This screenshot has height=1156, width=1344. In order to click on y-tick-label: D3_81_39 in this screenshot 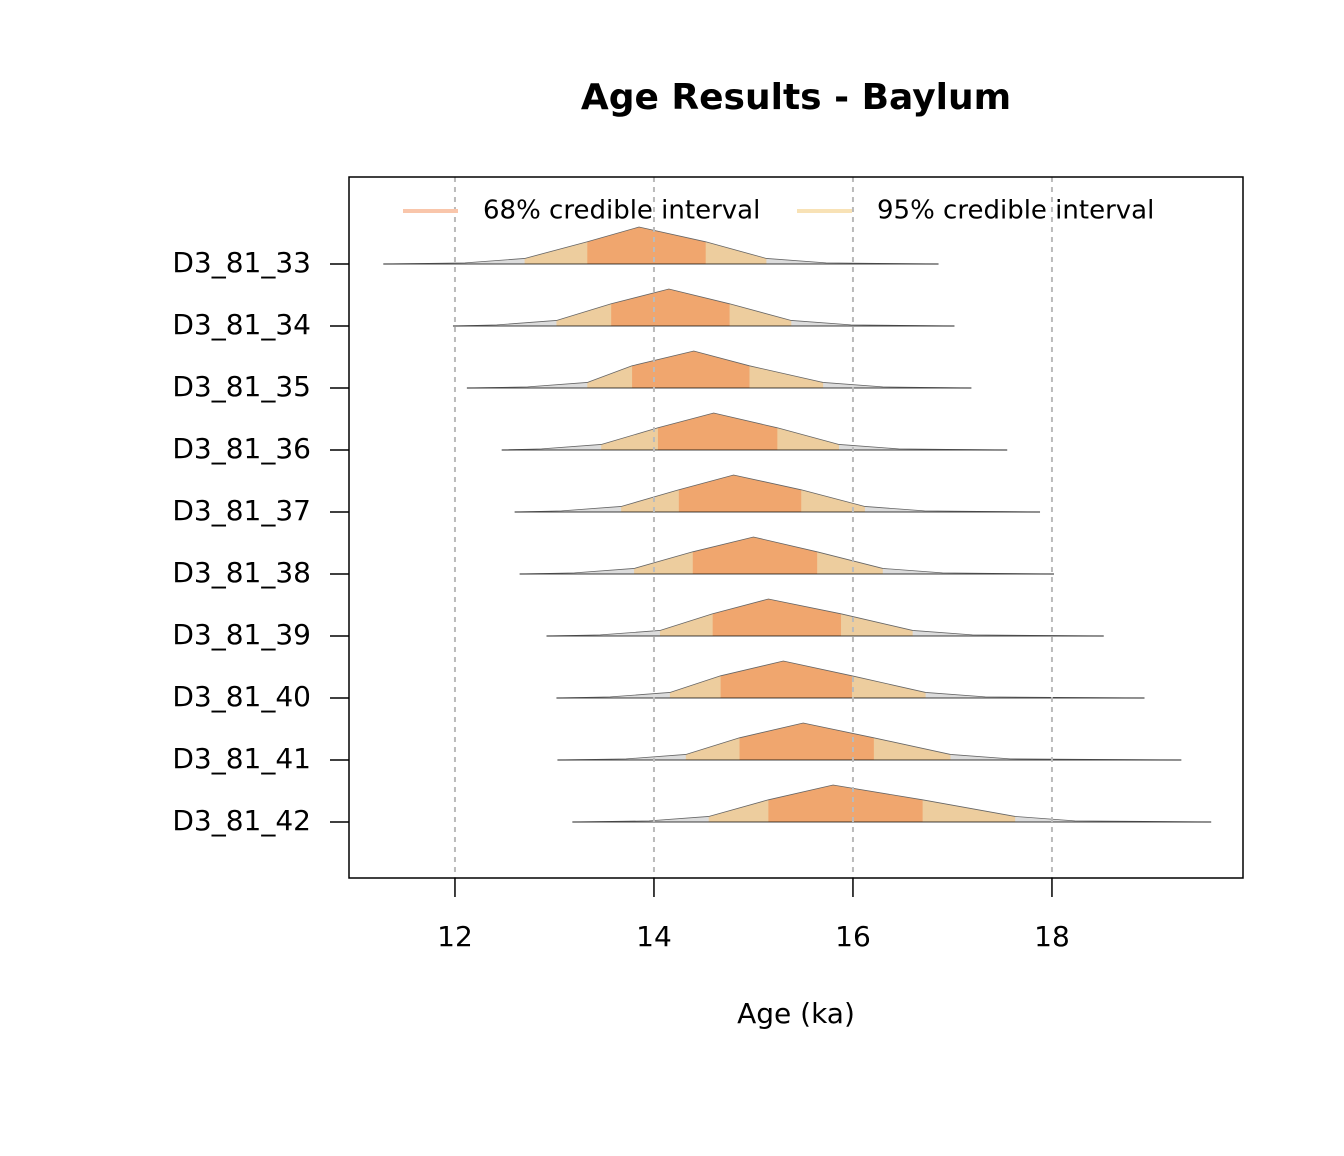, I will do `click(241, 634)`.